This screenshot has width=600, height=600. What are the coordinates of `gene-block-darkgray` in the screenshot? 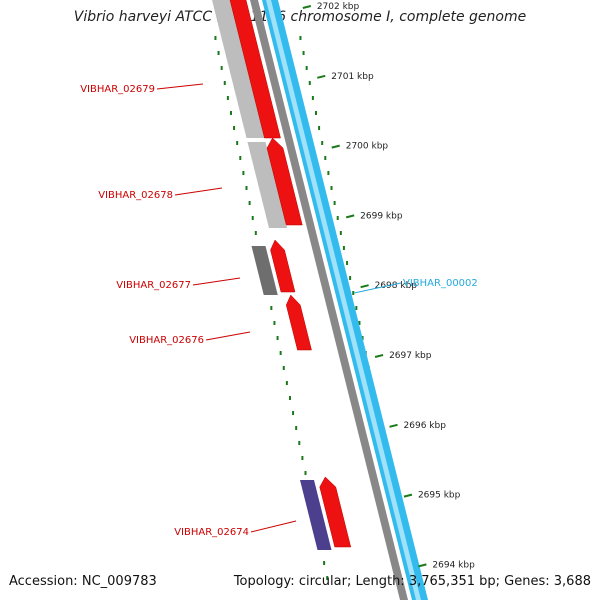 It's located at (264, 270).